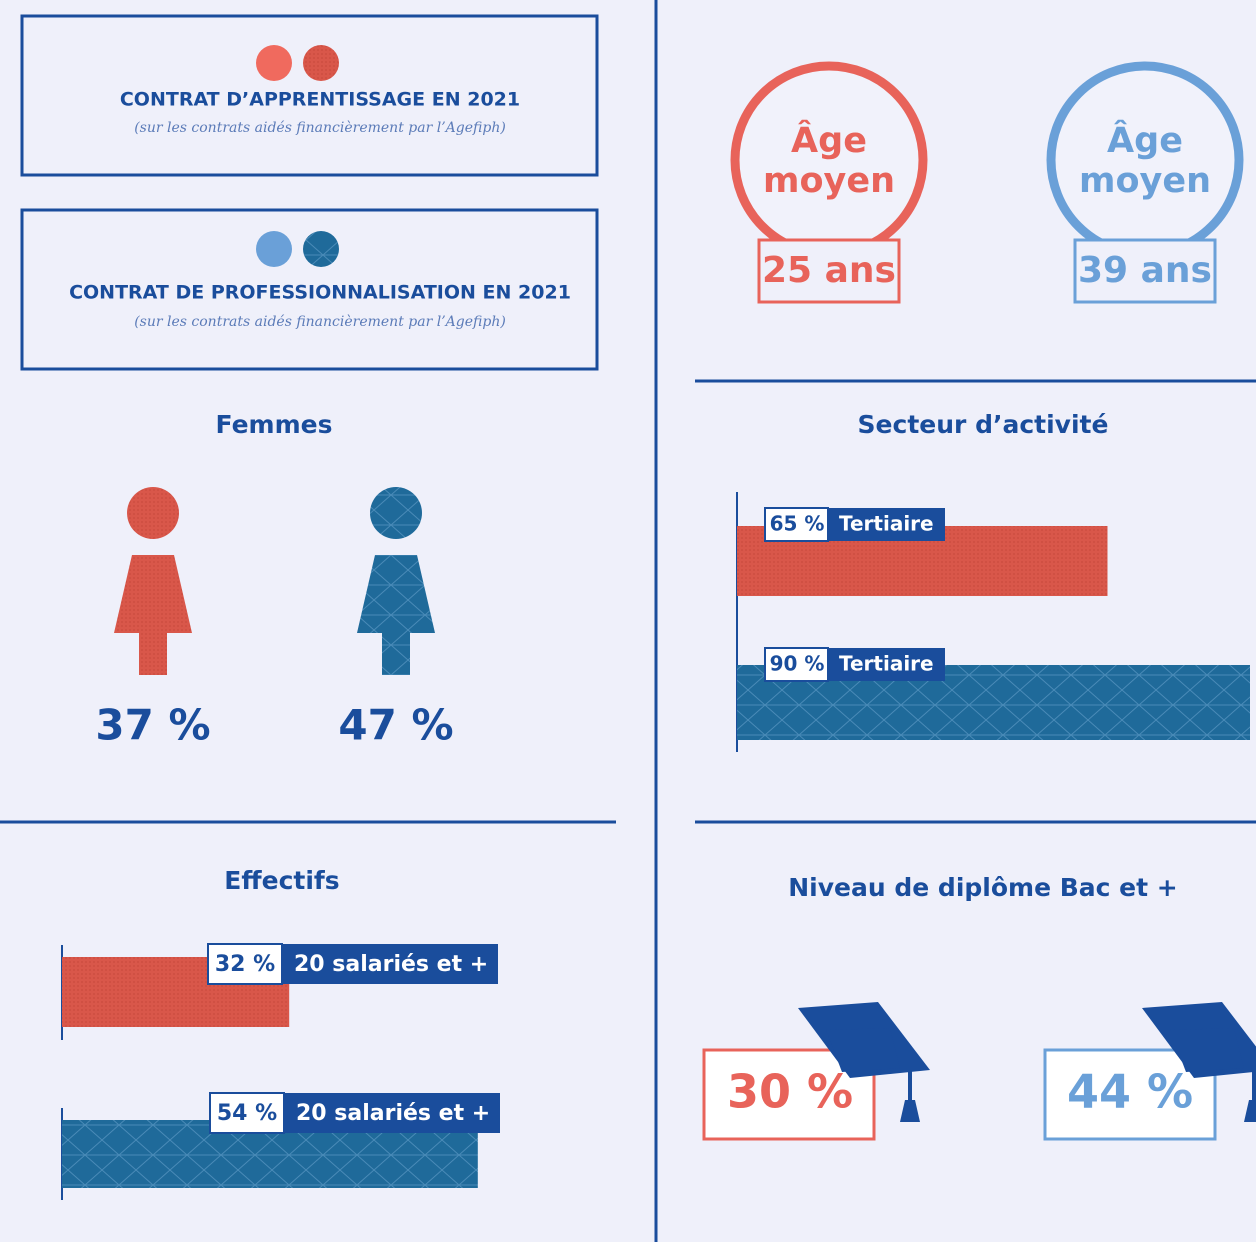 Image resolution: width=1256 pixels, height=1242 pixels. I want to click on age-value: 25 ans, so click(829, 270).